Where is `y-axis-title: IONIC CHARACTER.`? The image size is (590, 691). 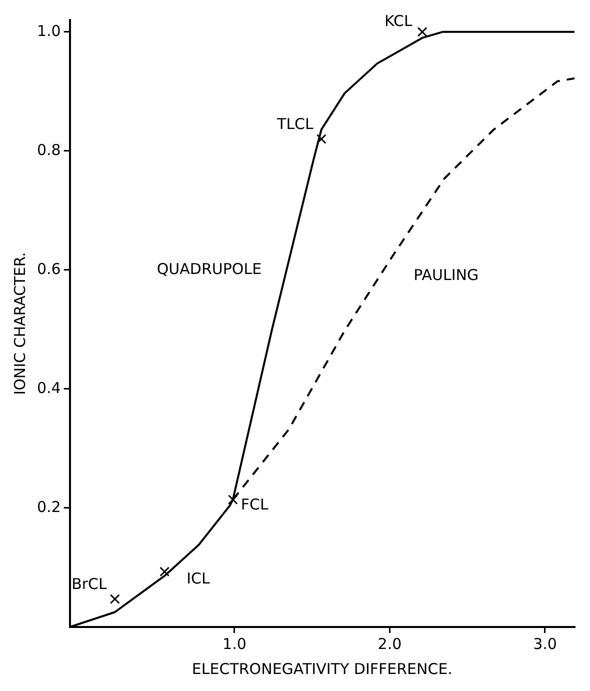
y-axis-title: IONIC CHARACTER. is located at coordinates (19, 323).